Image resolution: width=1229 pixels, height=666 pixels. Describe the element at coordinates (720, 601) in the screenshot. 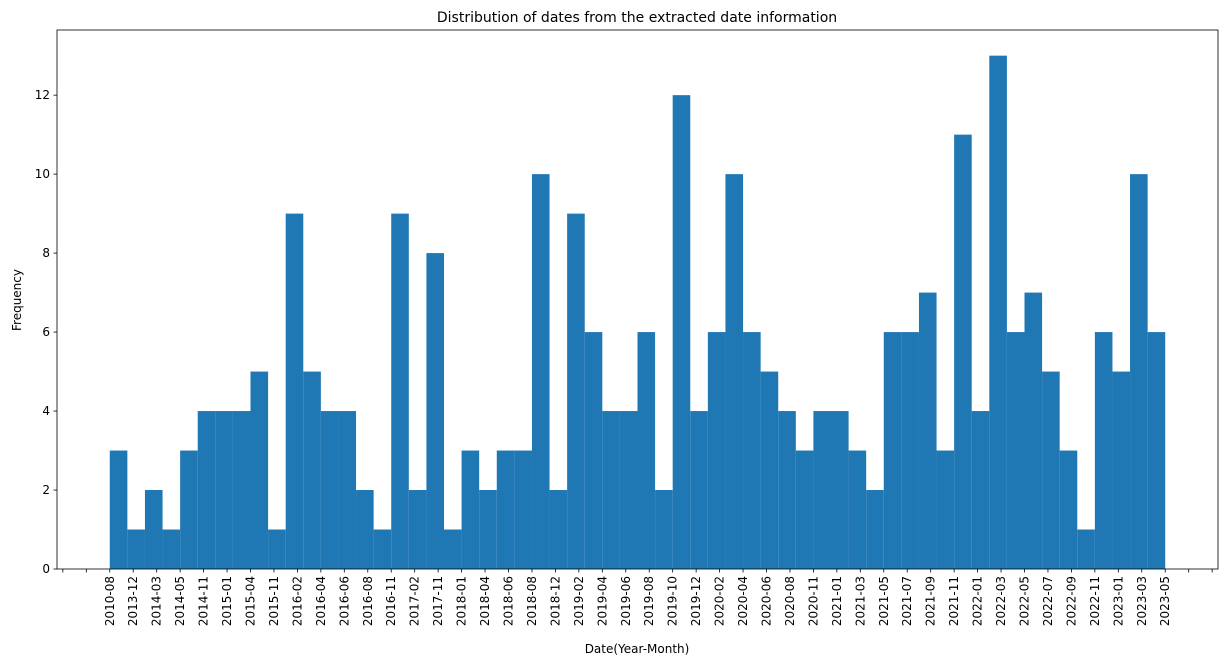

I see `x-tick-label: 2020-02` at that location.